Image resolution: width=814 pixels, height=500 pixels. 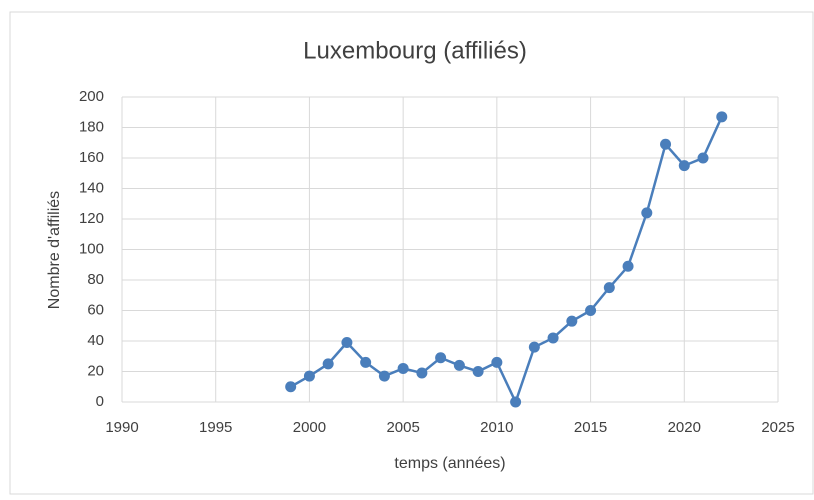 I want to click on x-tick-label: 2020, so click(x=684, y=427).